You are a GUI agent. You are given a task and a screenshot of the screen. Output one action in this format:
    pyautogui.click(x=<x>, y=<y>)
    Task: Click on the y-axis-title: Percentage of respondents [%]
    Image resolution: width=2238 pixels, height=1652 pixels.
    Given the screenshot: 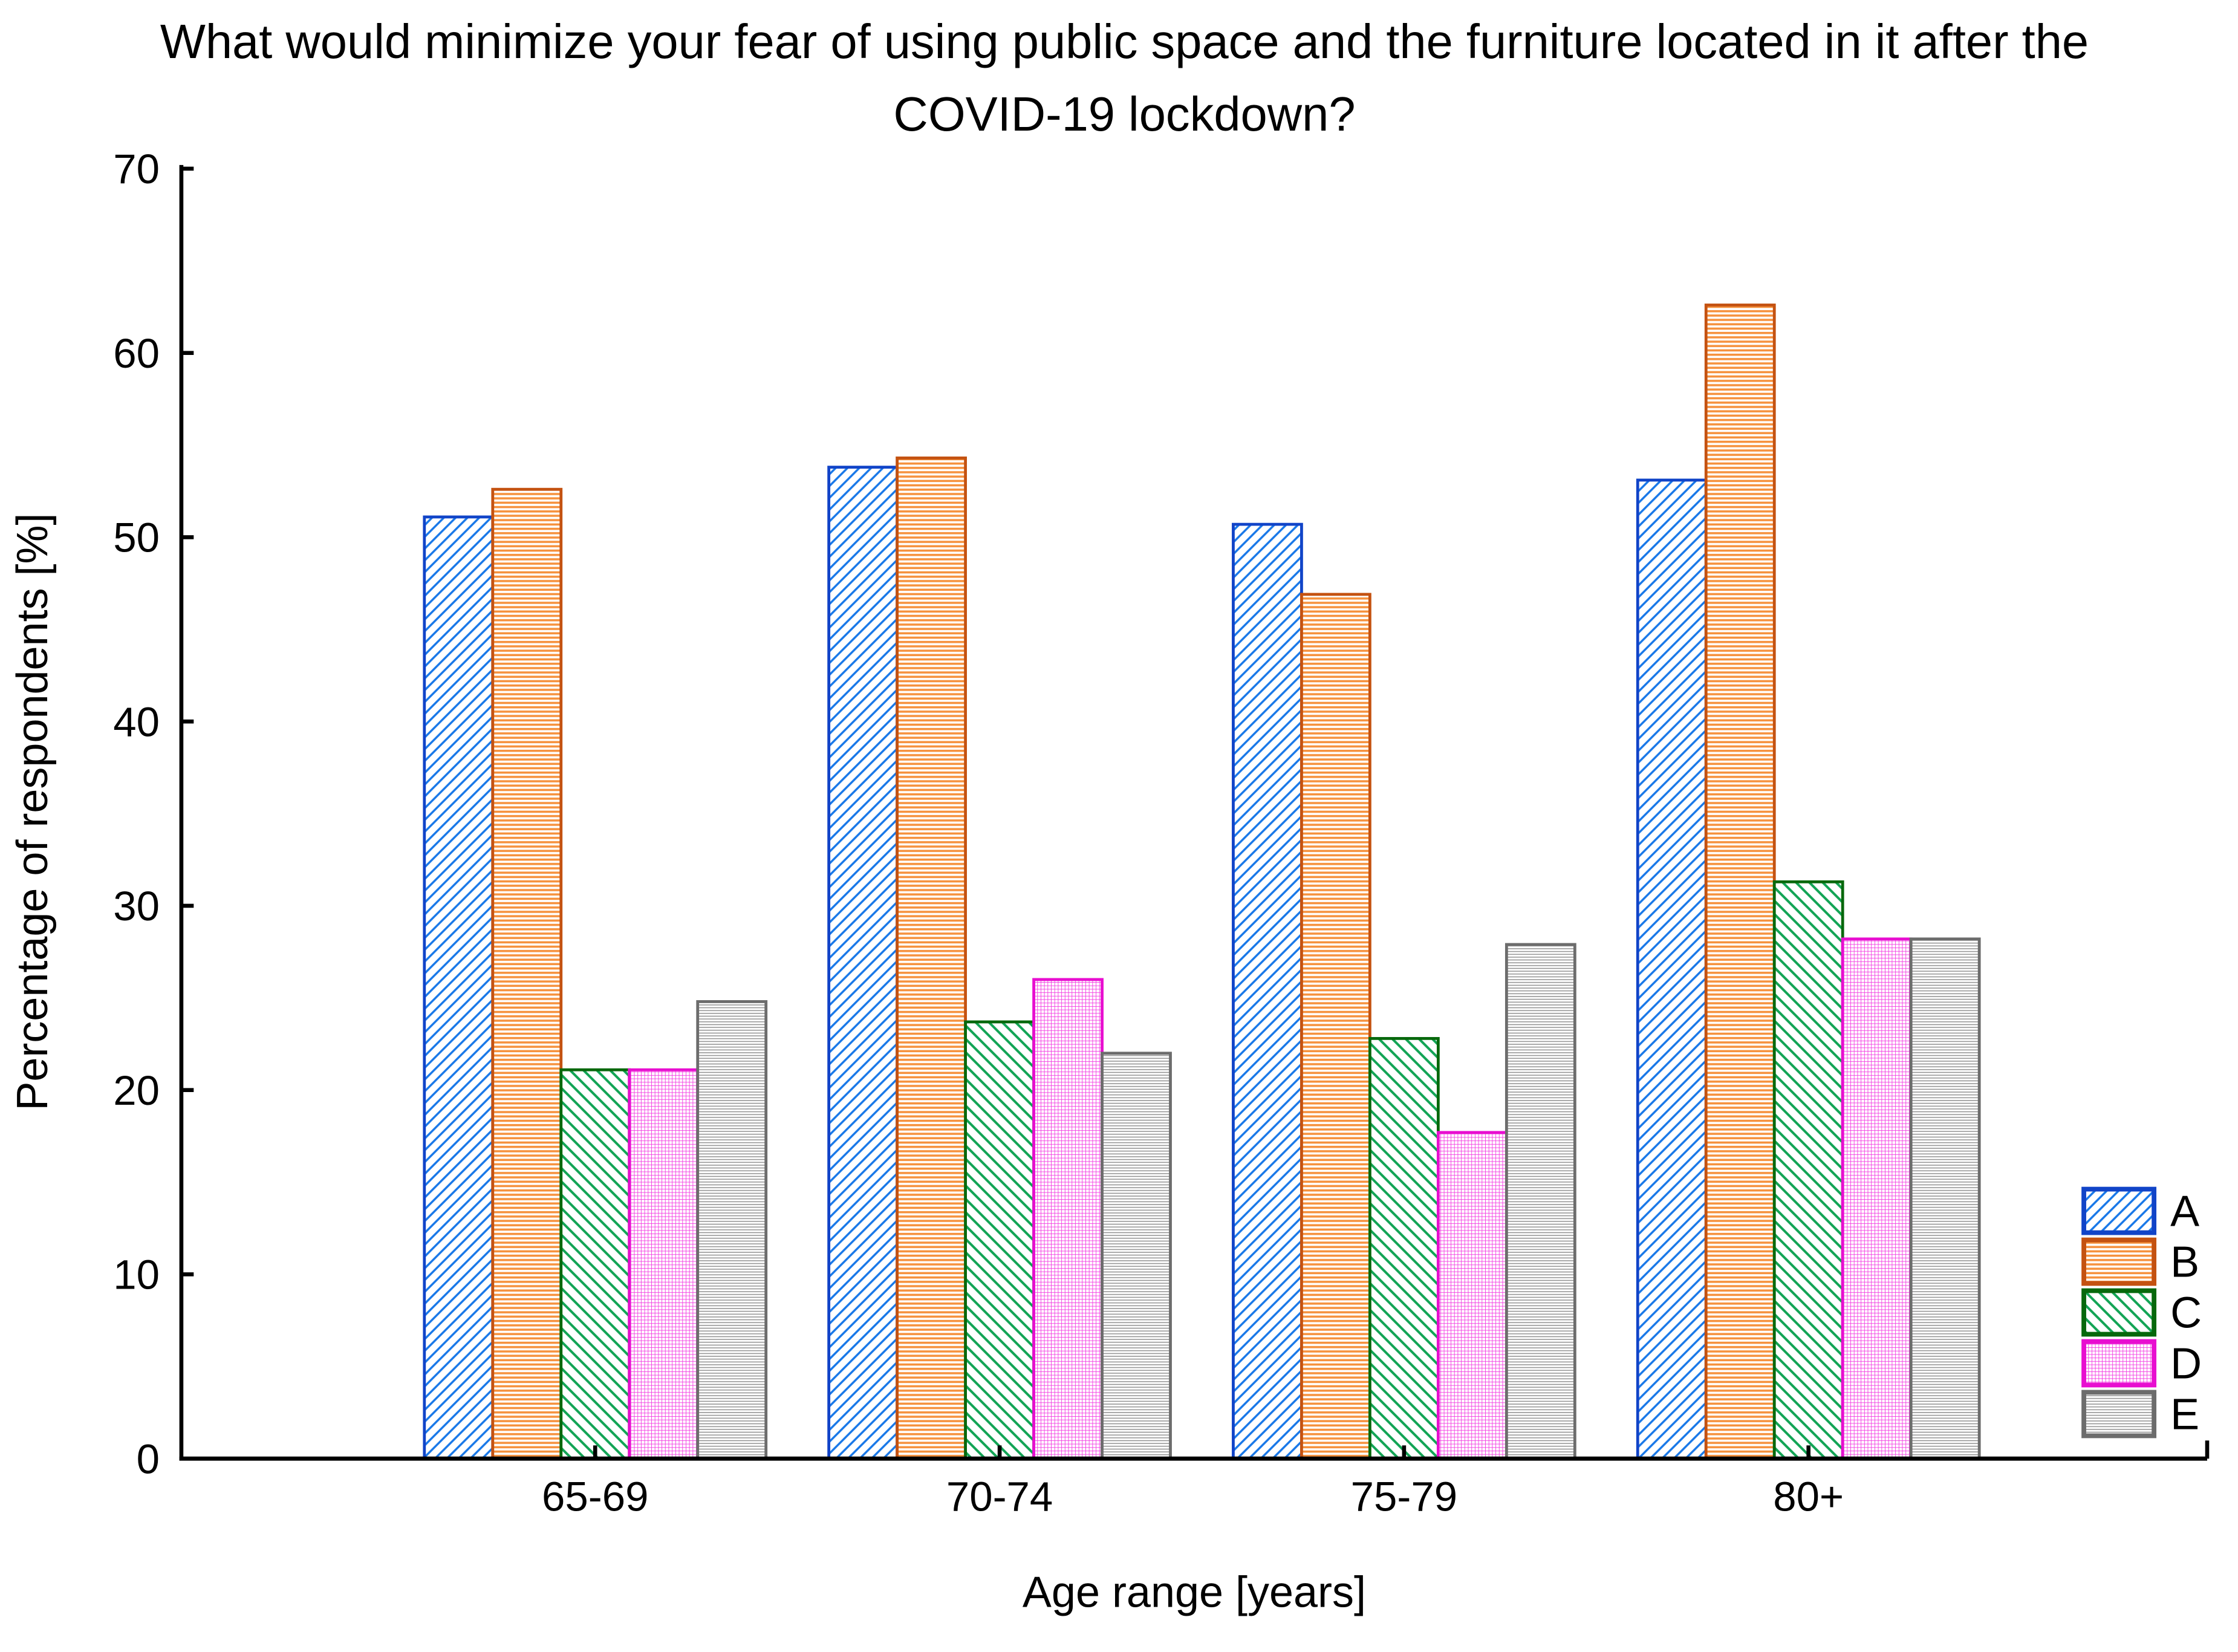 What is the action you would take?
    pyautogui.click(x=32, y=811)
    